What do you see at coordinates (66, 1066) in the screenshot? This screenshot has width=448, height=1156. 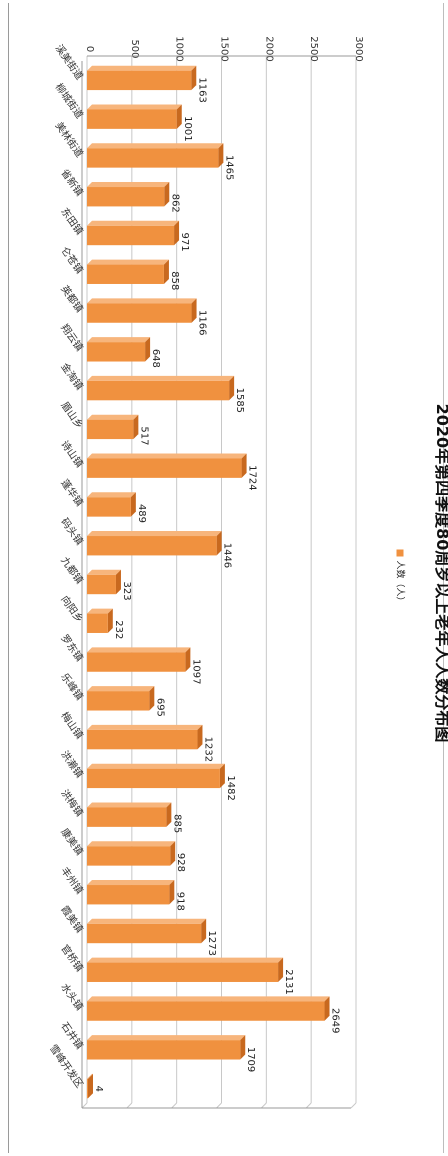 I see `category-label: 雪峰开发区` at bounding box center [66, 1066].